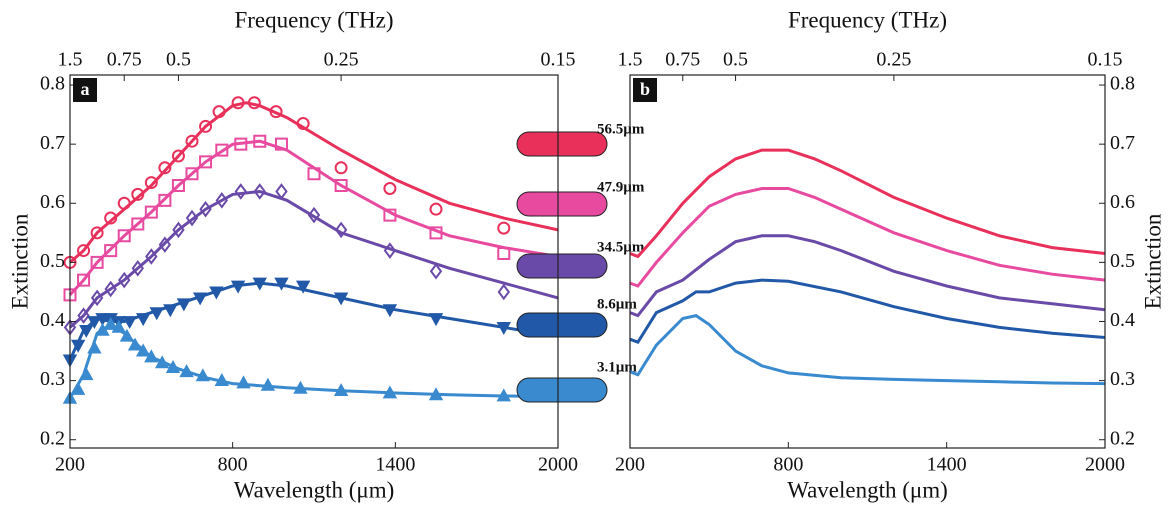  Describe the element at coordinates (52, 261) in the screenshot. I see `y-tick-label: 0.5` at that location.